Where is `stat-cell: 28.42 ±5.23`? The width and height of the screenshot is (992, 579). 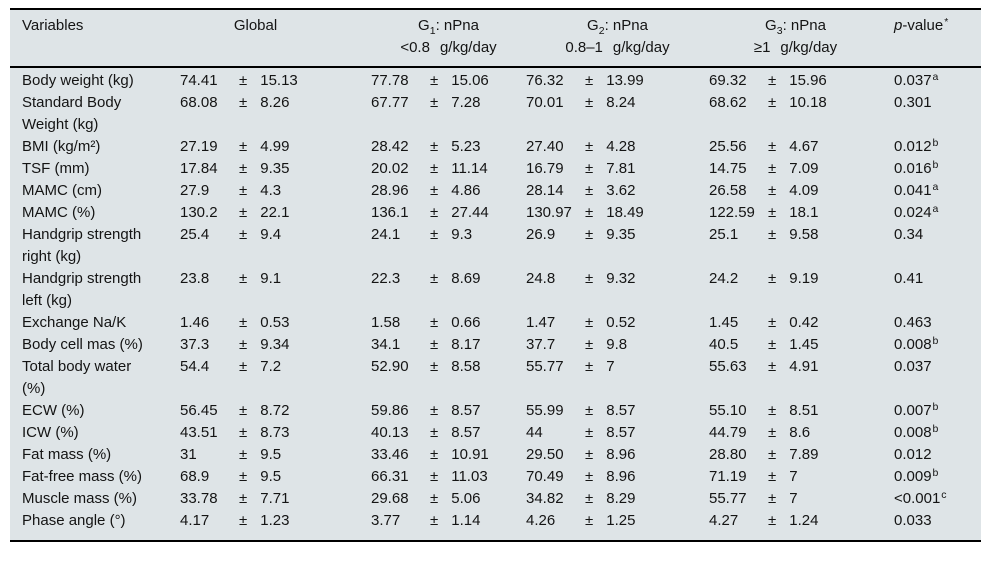
stat-cell: 28.42 ±5.23 is located at coordinates (448, 147).